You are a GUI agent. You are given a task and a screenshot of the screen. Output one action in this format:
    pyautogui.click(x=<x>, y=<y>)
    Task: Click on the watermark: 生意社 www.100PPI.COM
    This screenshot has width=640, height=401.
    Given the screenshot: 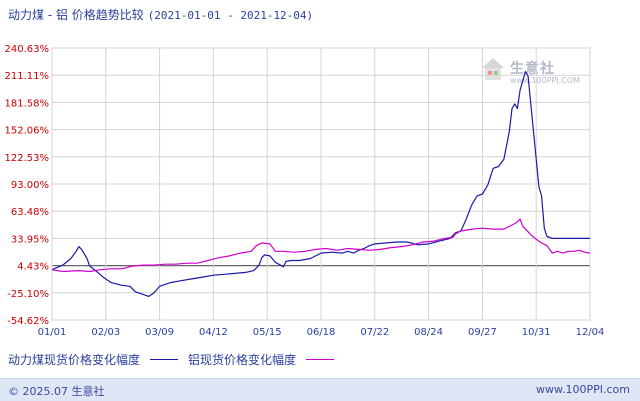 What is the action you would take?
    pyautogui.click(x=530, y=74)
    